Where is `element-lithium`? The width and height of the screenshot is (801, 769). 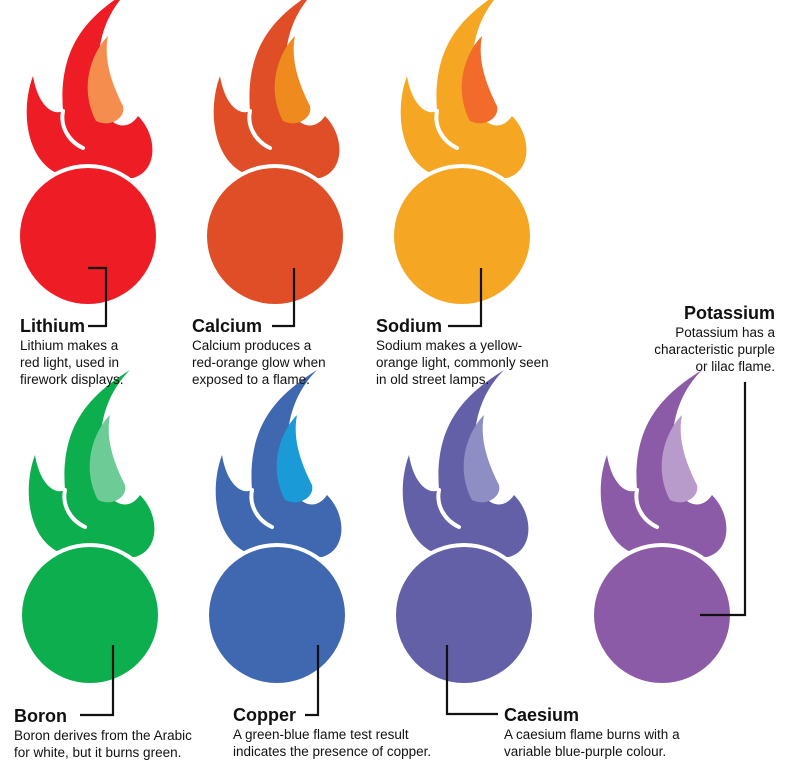
element-lithium is located at coordinates (88, 154).